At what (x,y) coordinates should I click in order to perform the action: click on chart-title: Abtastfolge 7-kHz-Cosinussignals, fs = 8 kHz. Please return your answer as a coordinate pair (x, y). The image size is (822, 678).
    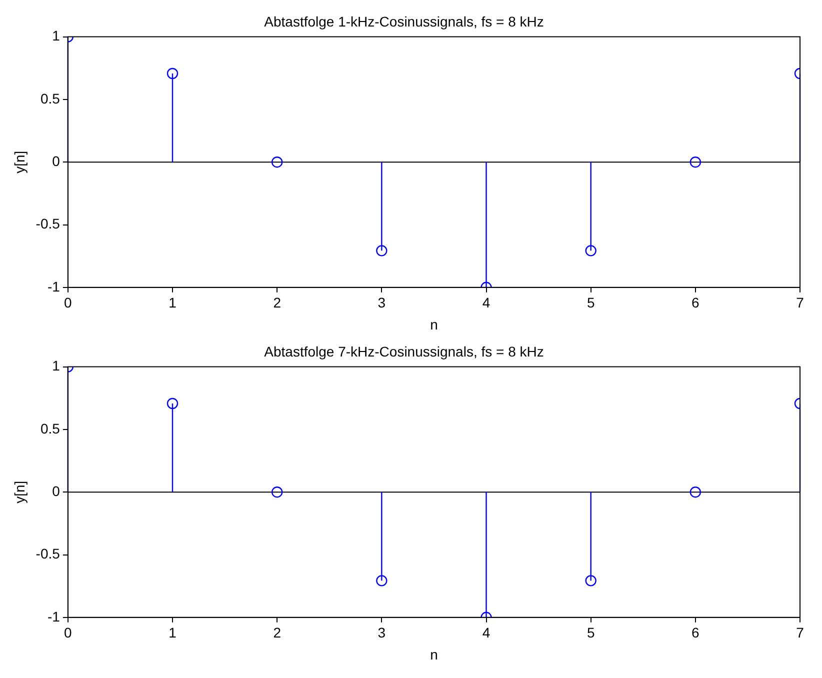
    Looking at the image, I should click on (404, 351).